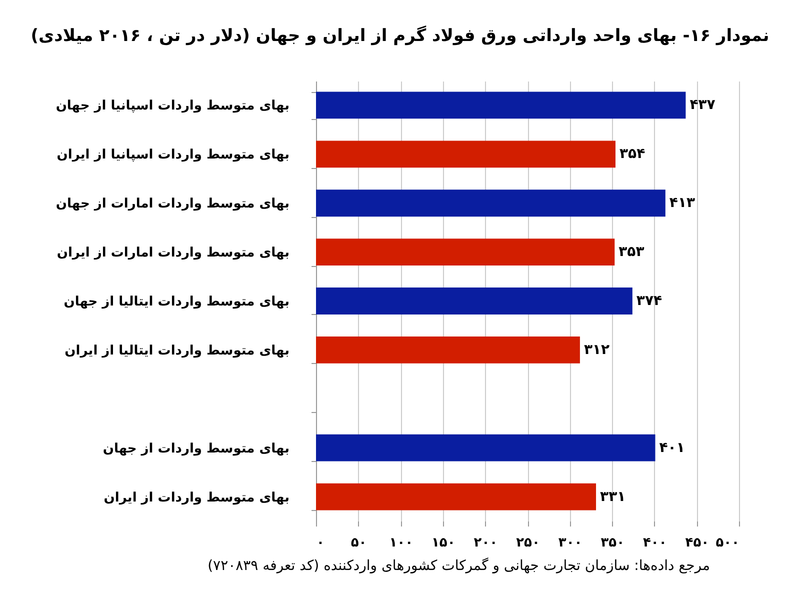  What do you see at coordinates (631, 252) in the screenshot?
I see `data-label: ۳۵۳` at bounding box center [631, 252].